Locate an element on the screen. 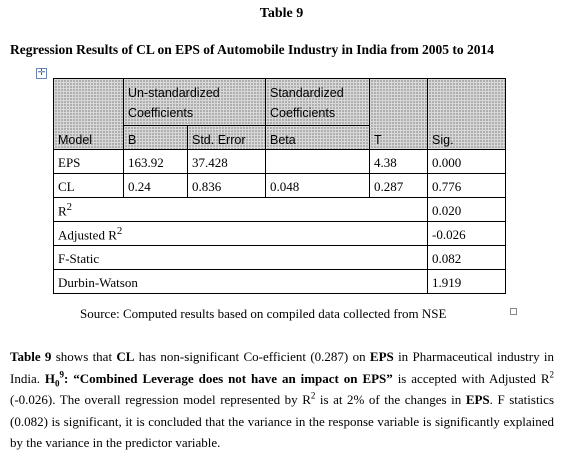  cell-beta: 0.048 is located at coordinates (317, 185).